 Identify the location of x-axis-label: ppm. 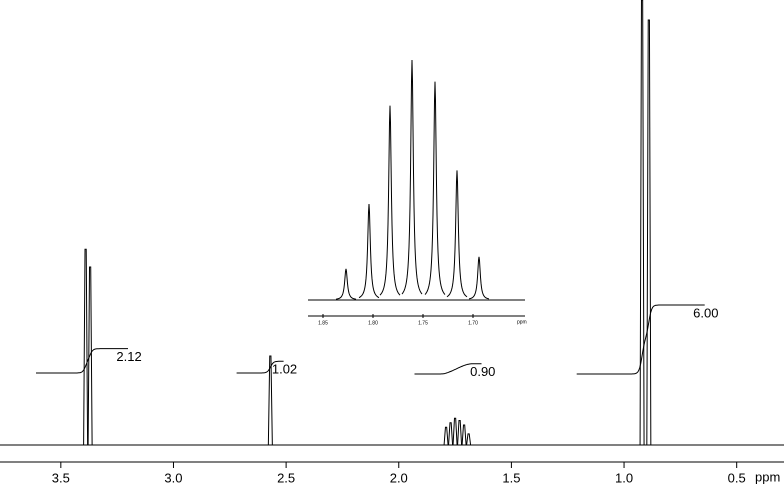
(767, 476).